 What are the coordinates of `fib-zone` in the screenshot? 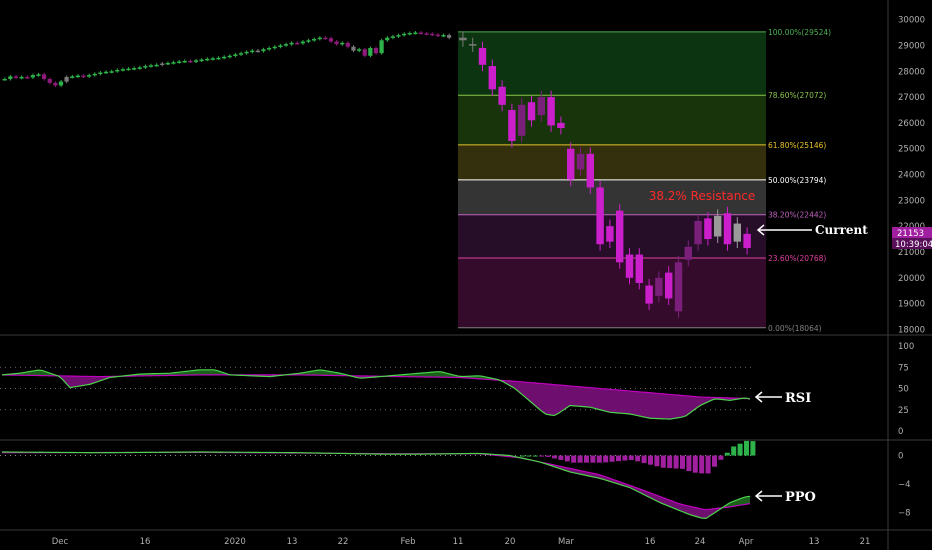 It's located at (612, 292).